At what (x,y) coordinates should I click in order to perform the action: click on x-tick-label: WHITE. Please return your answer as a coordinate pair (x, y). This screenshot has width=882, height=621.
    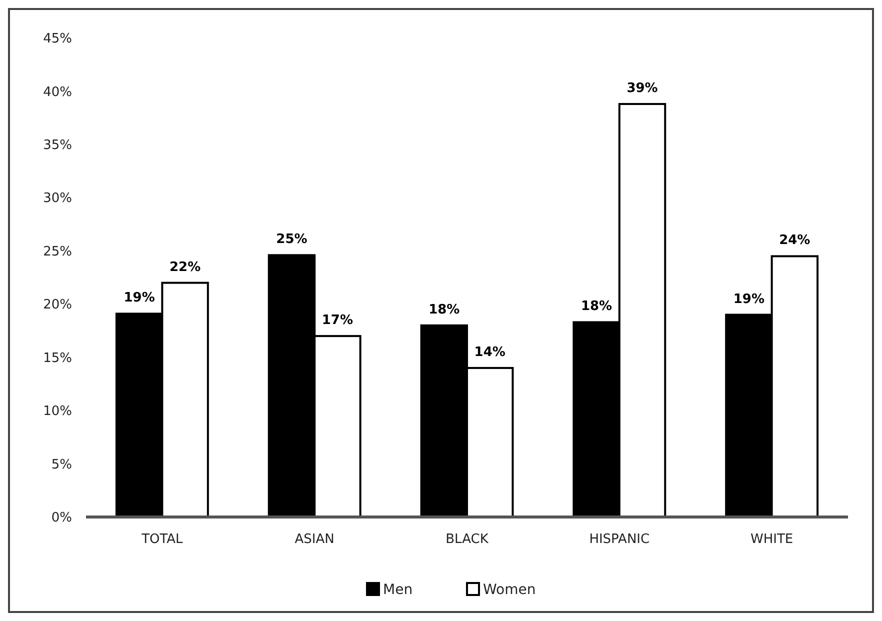
    Looking at the image, I should click on (772, 539).